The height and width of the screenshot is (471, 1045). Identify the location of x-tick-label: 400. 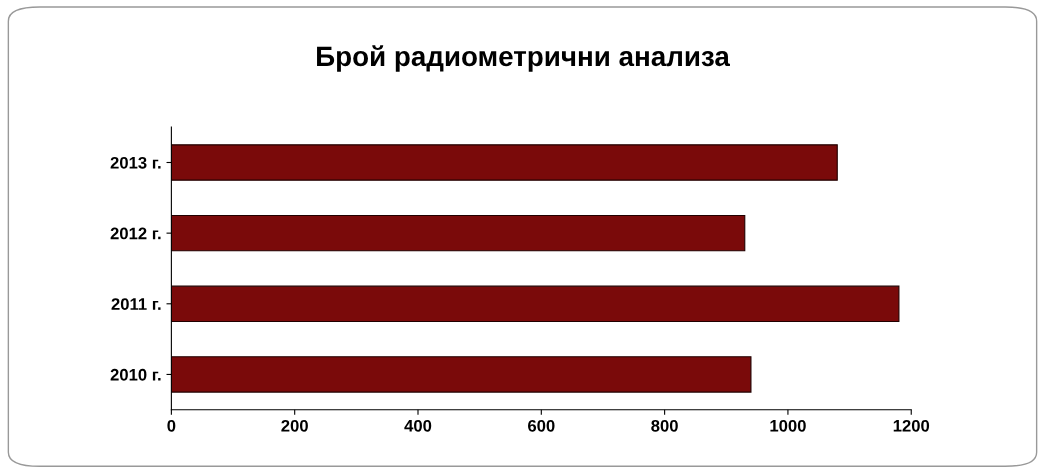
(418, 425).